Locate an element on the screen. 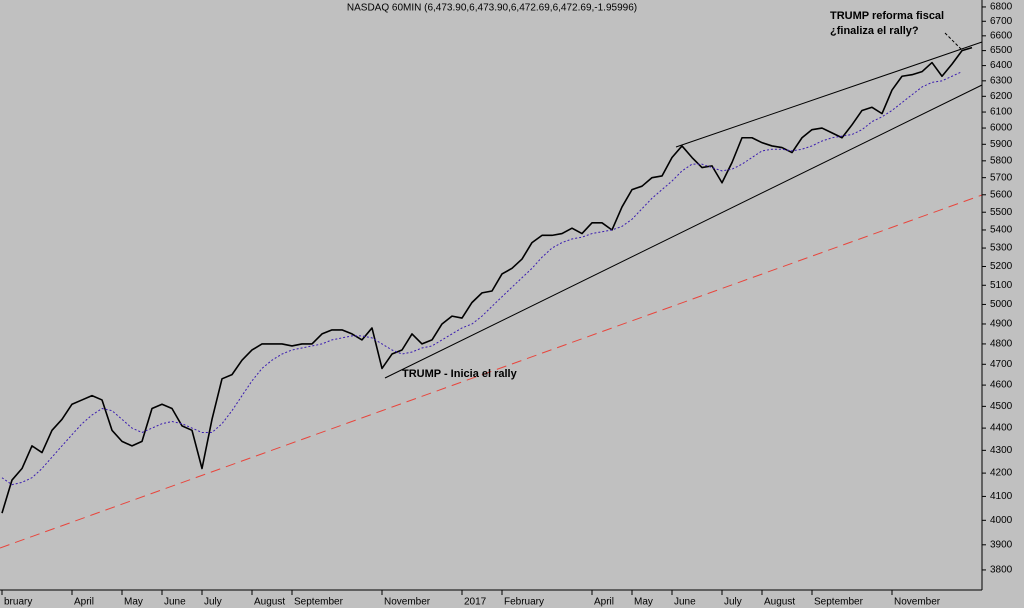 The image size is (1024, 608). y-tick-label: 5800 is located at coordinates (1001, 160).